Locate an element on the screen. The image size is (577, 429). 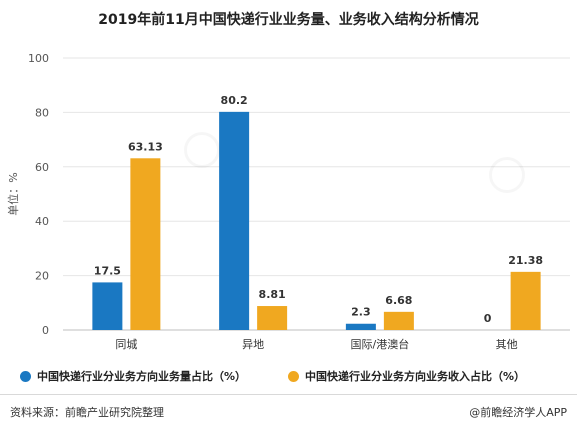
x-tick-label: 同城 is located at coordinates (126, 344).